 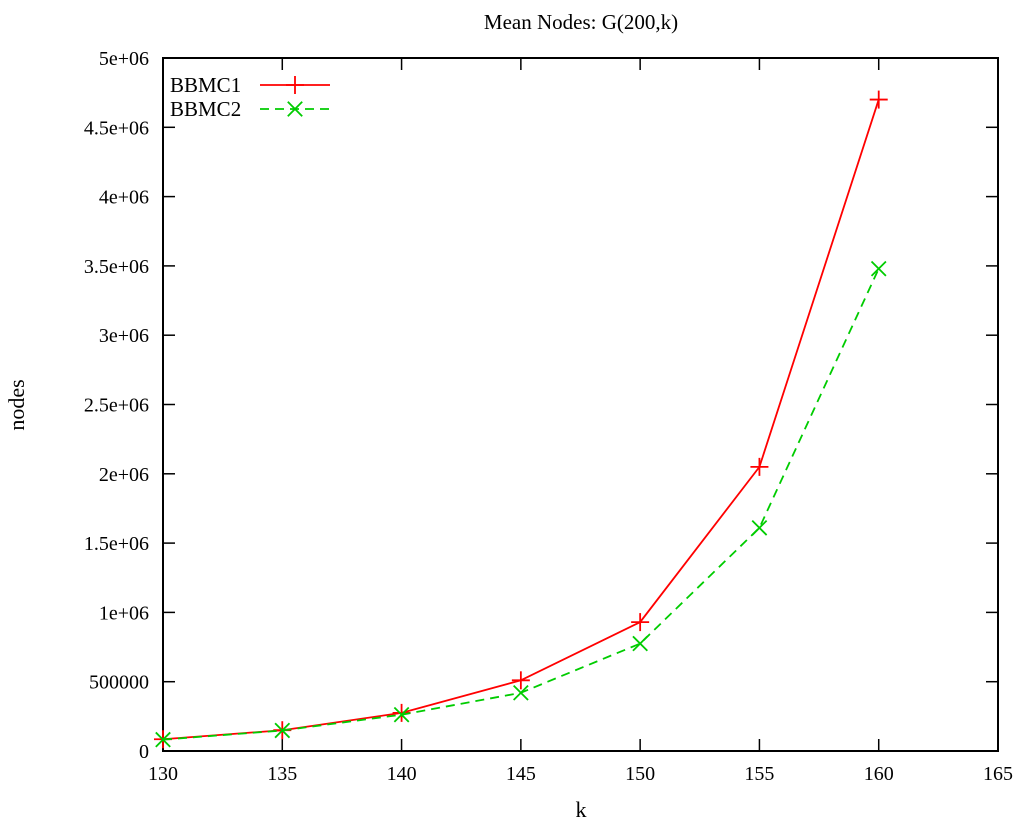 What do you see at coordinates (116, 267) in the screenshot?
I see `y-tick-label: 3.5e+06` at bounding box center [116, 267].